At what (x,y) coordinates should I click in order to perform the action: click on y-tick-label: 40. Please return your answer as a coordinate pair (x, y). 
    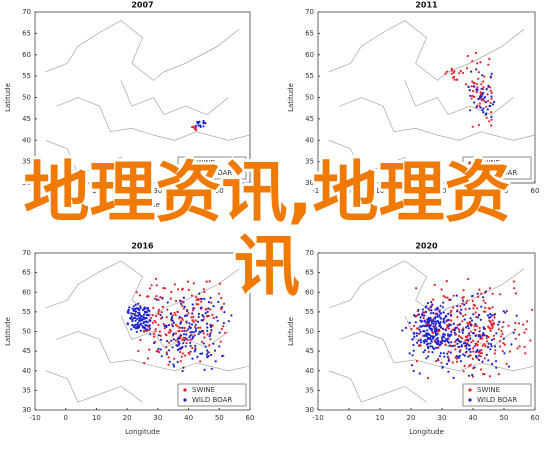
    Looking at the image, I should click on (309, 140).